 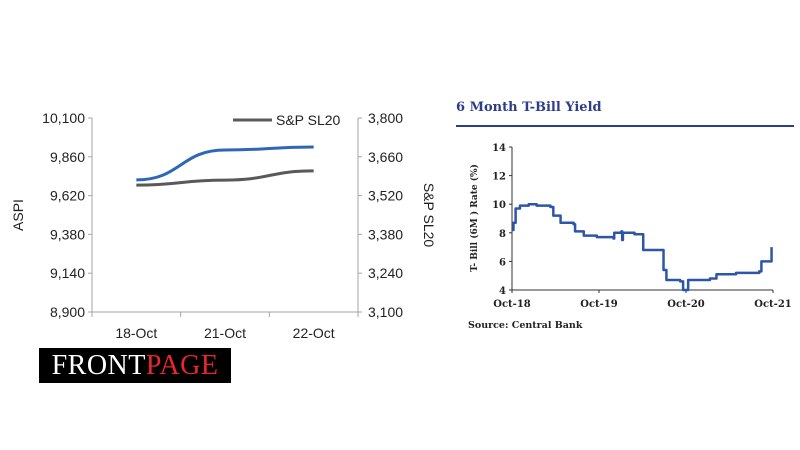 What do you see at coordinates (599, 304) in the screenshot?
I see `x-tick-label: Oct-19` at bounding box center [599, 304].